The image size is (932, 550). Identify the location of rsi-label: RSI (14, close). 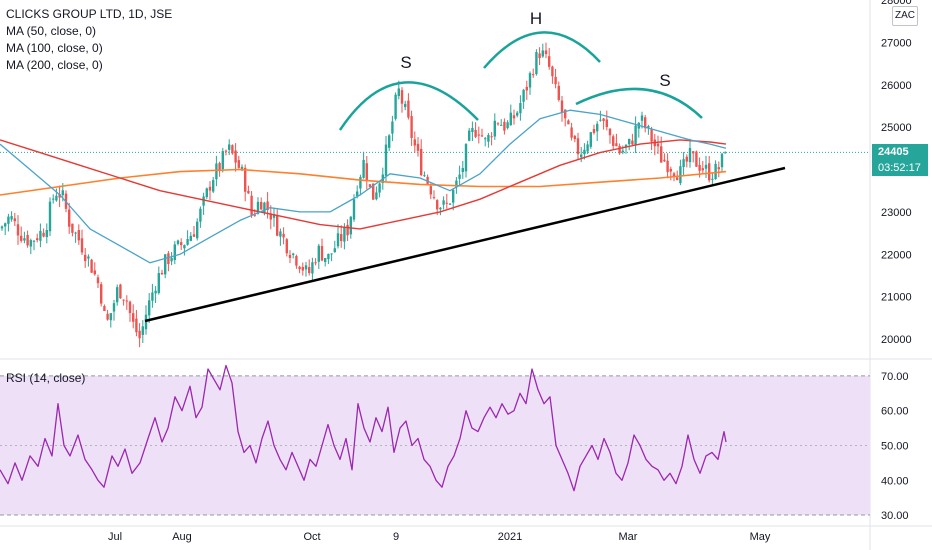
(46, 378).